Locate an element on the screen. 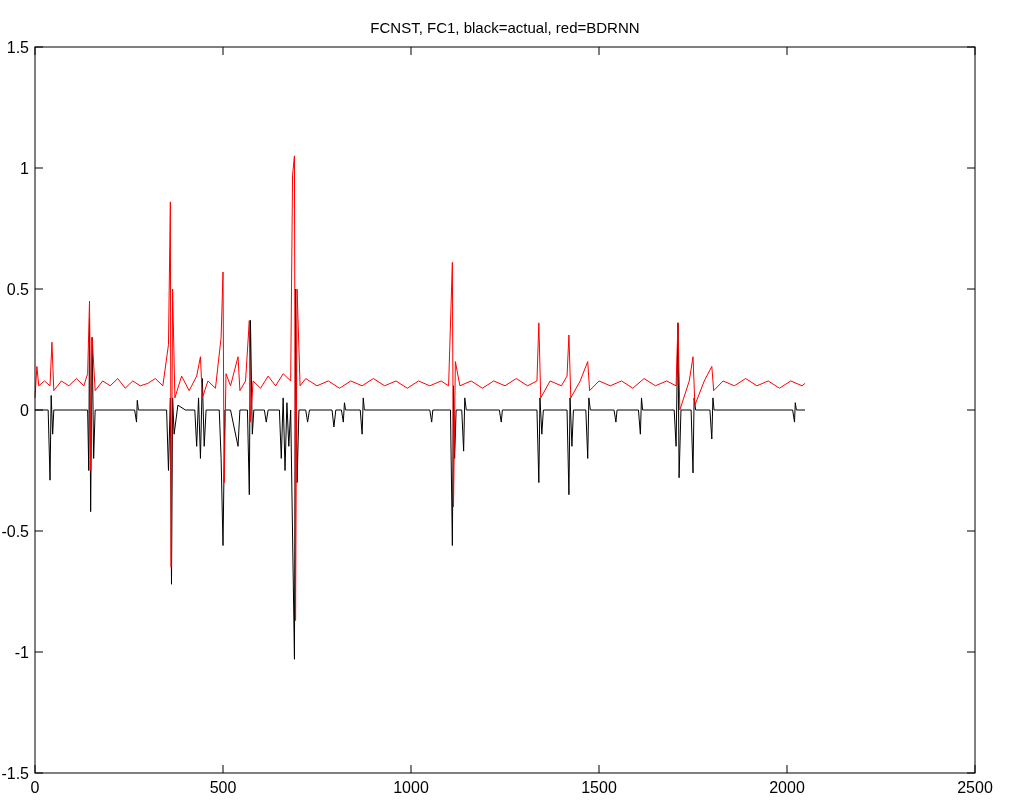 This screenshot has height=808, width=1011. chart-title: FCNST, FC1, black=actual, red=BDRNN is located at coordinates (505, 27).